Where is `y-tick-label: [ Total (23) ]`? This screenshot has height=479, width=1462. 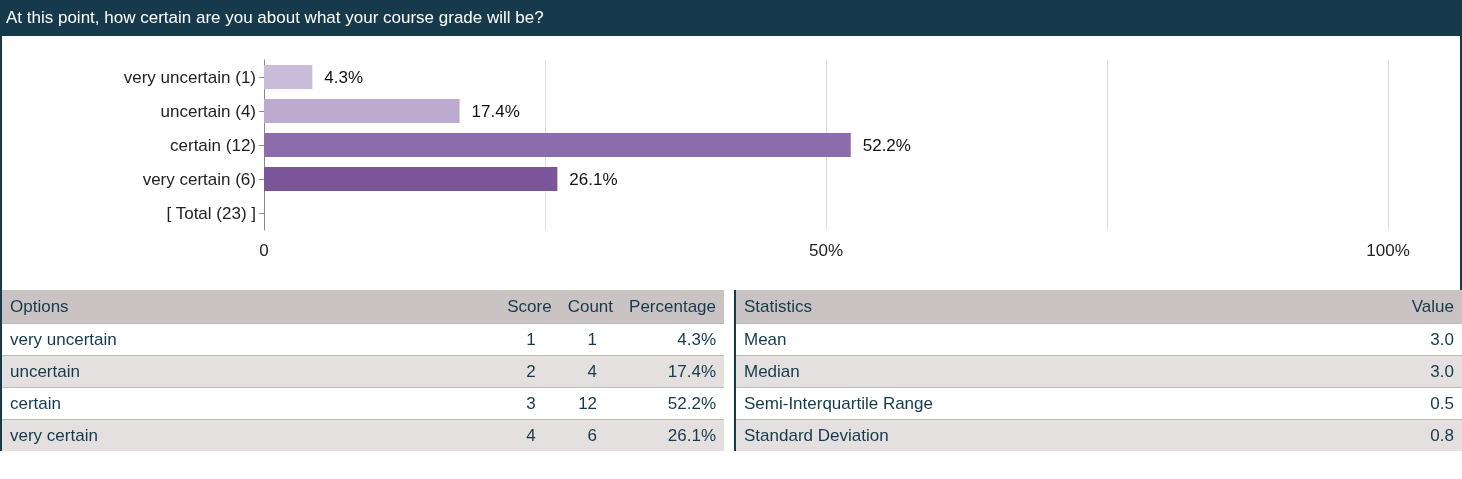 y-tick-label: [ Total (23) ] is located at coordinates (211, 213).